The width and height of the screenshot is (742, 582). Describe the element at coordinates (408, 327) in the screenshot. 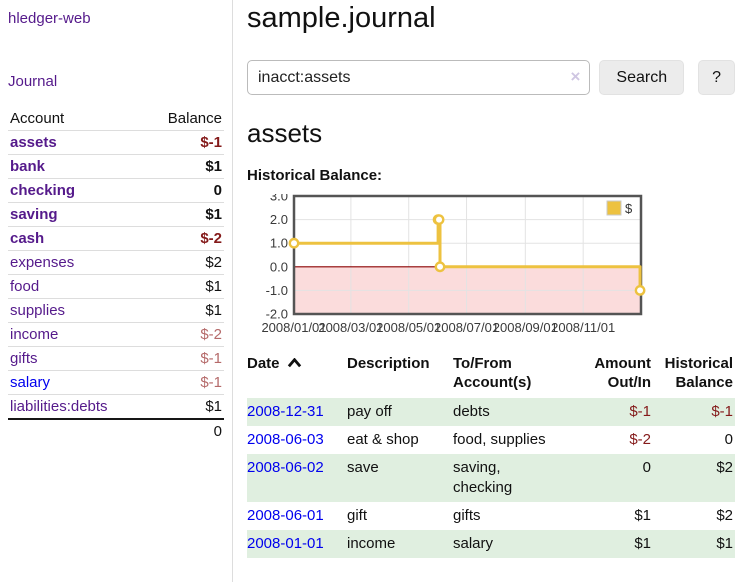

I see `svg-text: 2008/05/01` at that location.